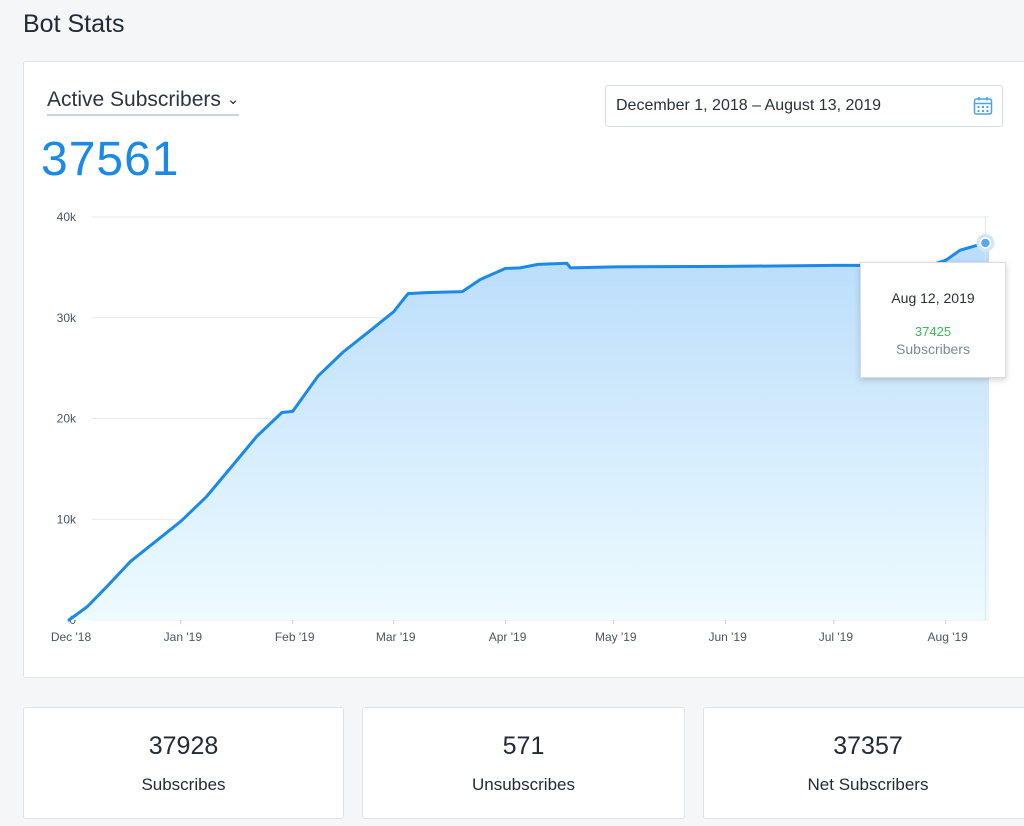 Image resolution: width=1024 pixels, height=826 pixels. Describe the element at coordinates (523, 784) in the screenshot. I see `unsubscribes-label: Unsubscribes` at that location.